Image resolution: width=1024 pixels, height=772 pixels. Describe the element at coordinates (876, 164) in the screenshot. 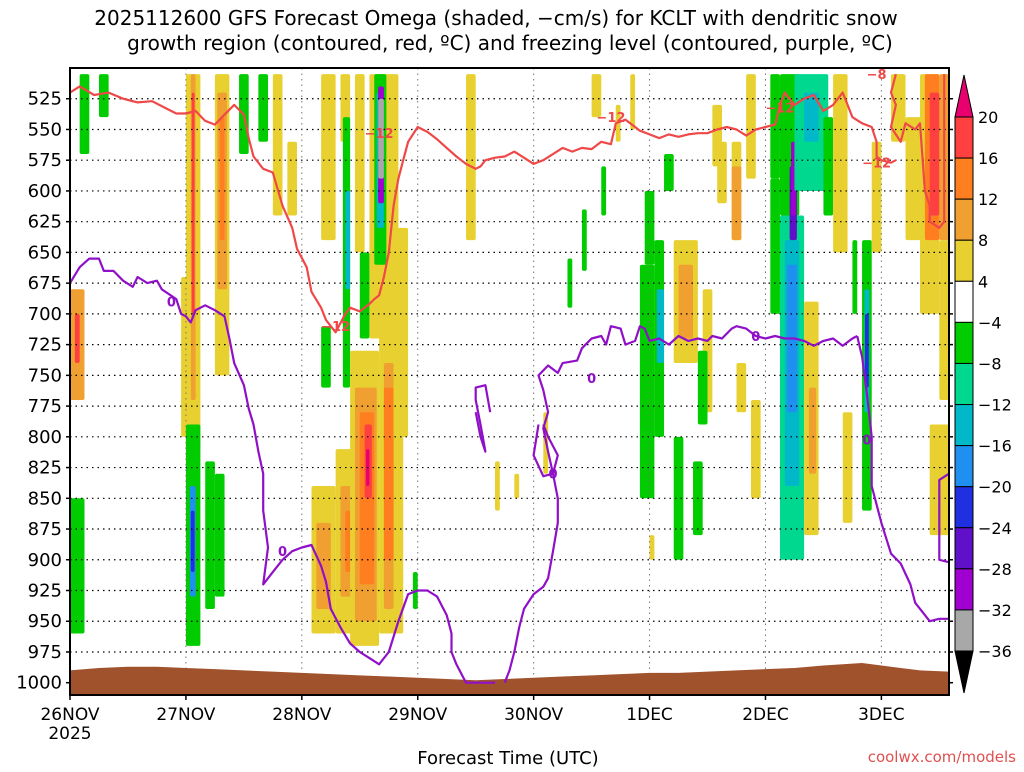

I see `dgz-contour-label-4: −12` at that location.